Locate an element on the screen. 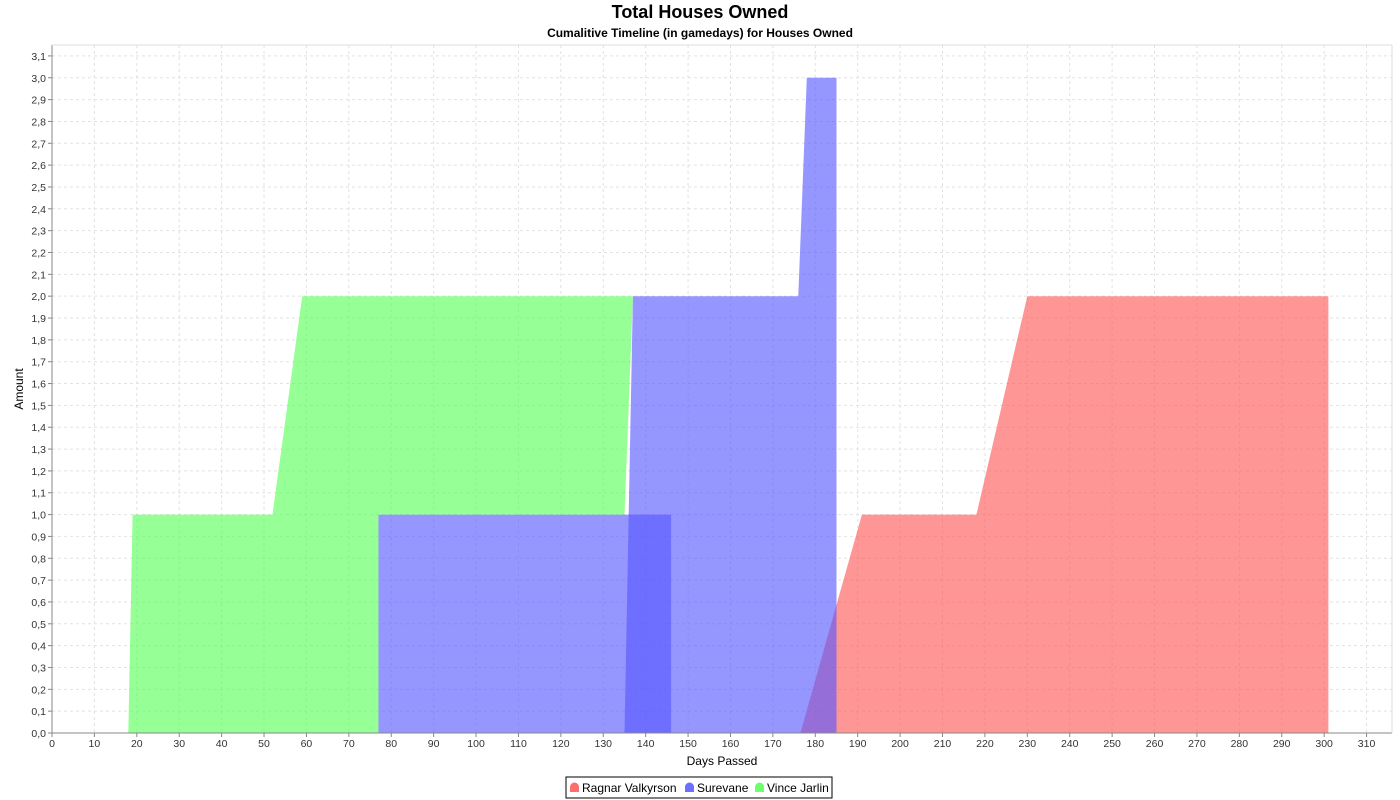 The image size is (1400, 800). y-tick-label: 3,0 is located at coordinates (38, 79).